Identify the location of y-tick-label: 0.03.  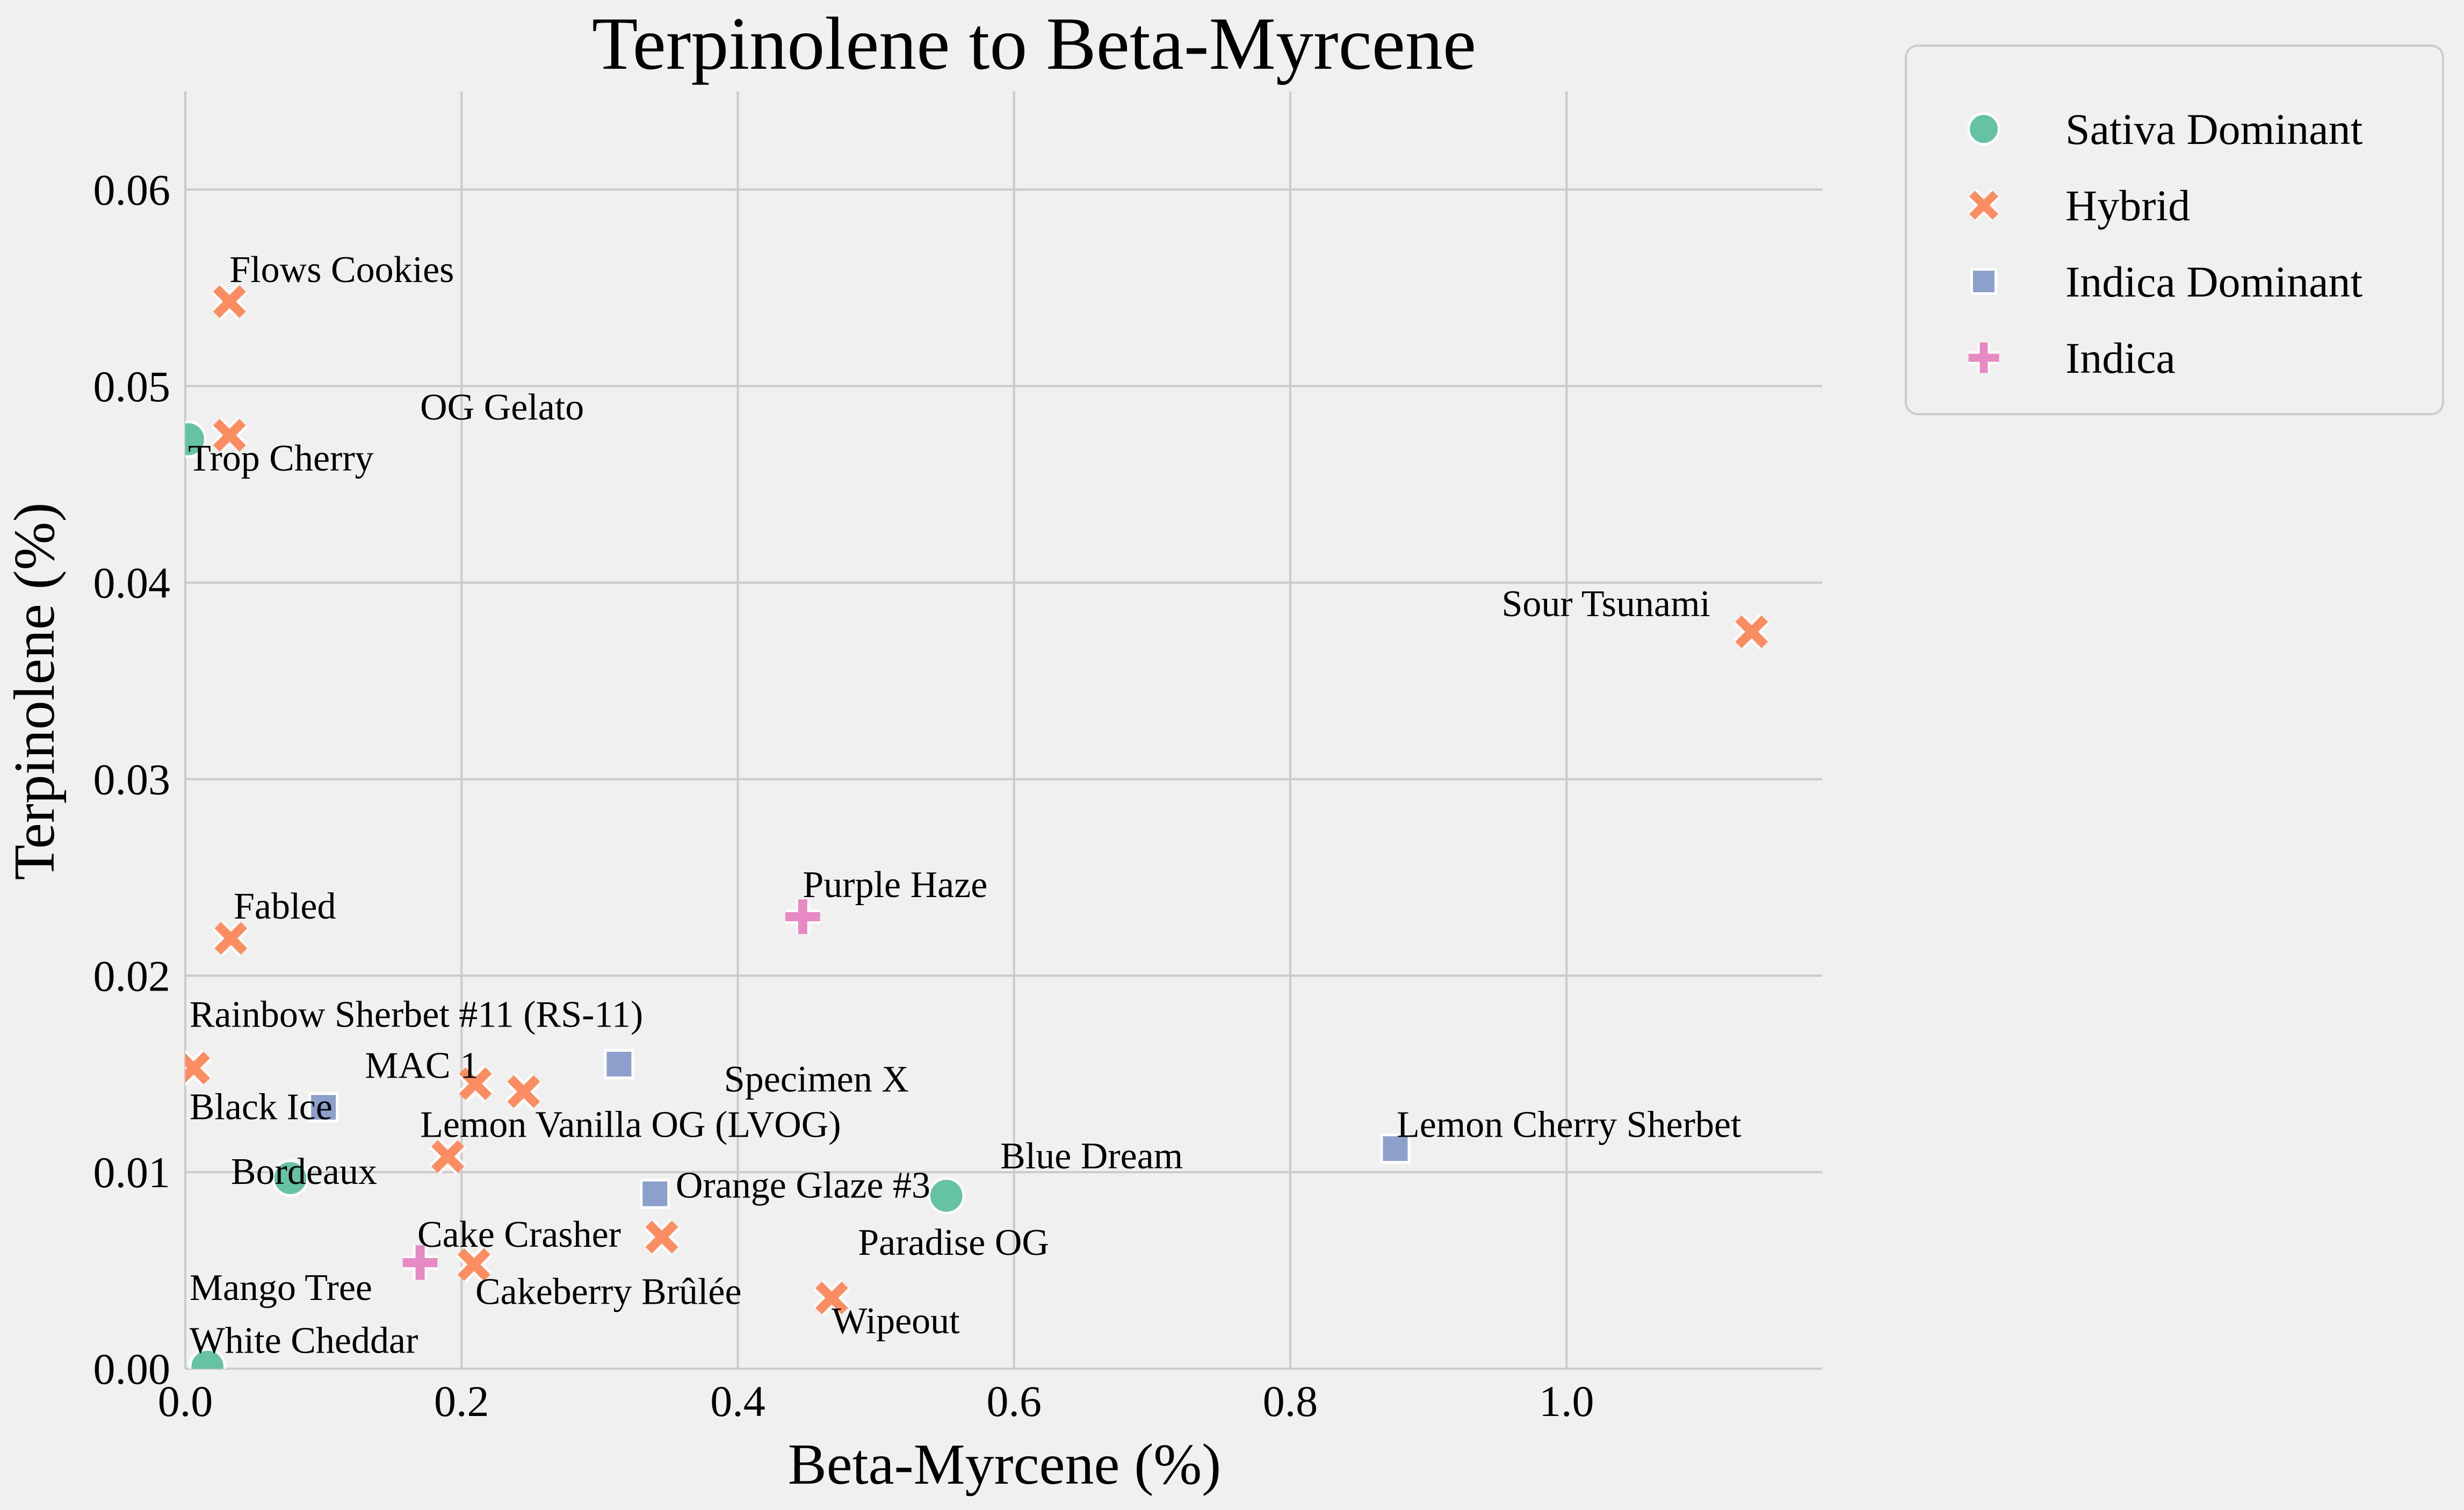
(132, 780).